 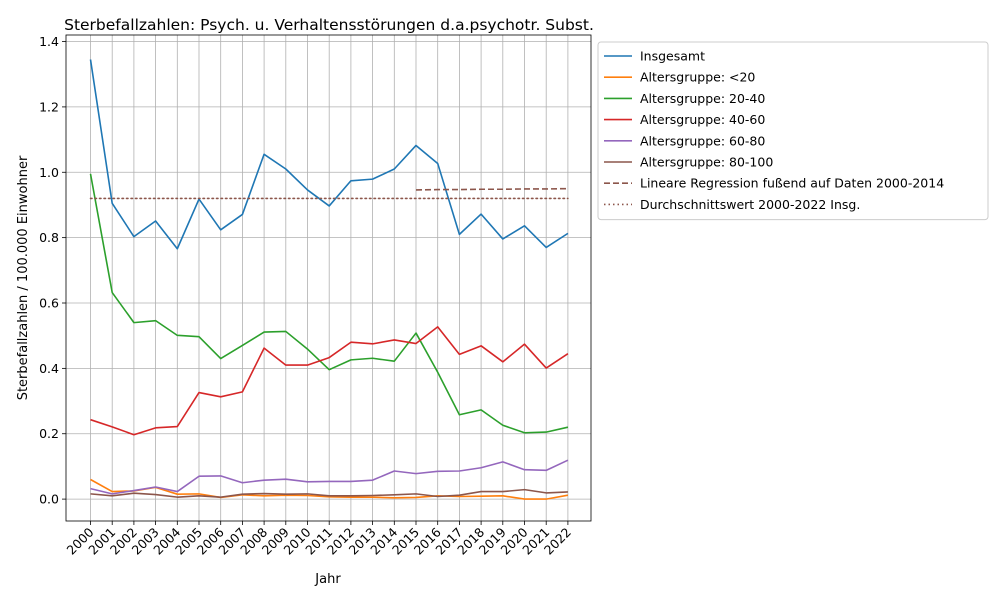 What do you see at coordinates (49, 41) in the screenshot?
I see `y-tick-label: 1.4` at bounding box center [49, 41].